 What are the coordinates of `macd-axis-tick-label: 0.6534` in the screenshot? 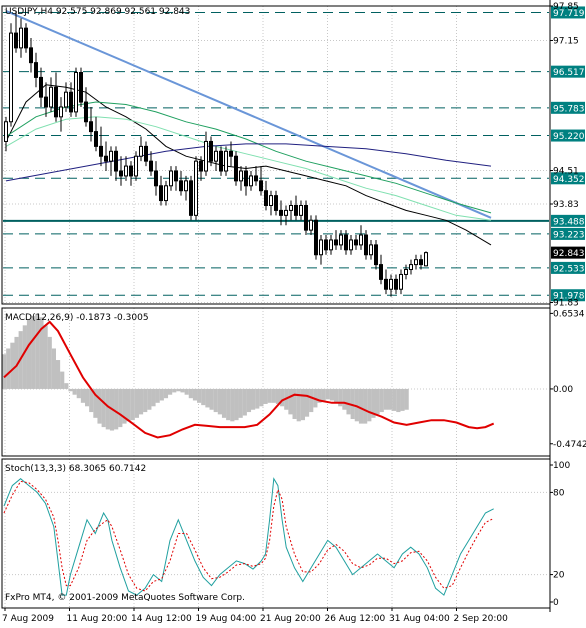 It's located at (569, 314).